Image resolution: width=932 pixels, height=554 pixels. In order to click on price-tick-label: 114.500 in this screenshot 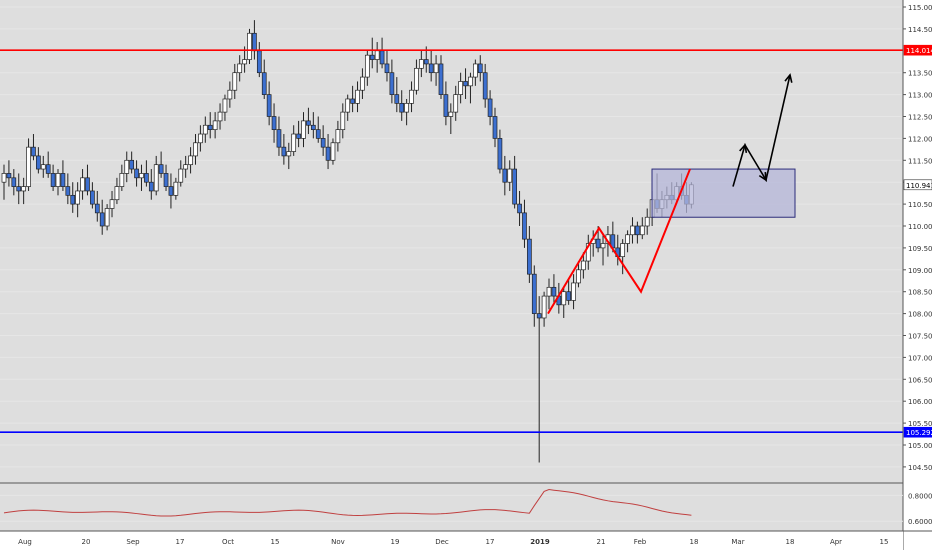, I will do `click(920, 30)`.